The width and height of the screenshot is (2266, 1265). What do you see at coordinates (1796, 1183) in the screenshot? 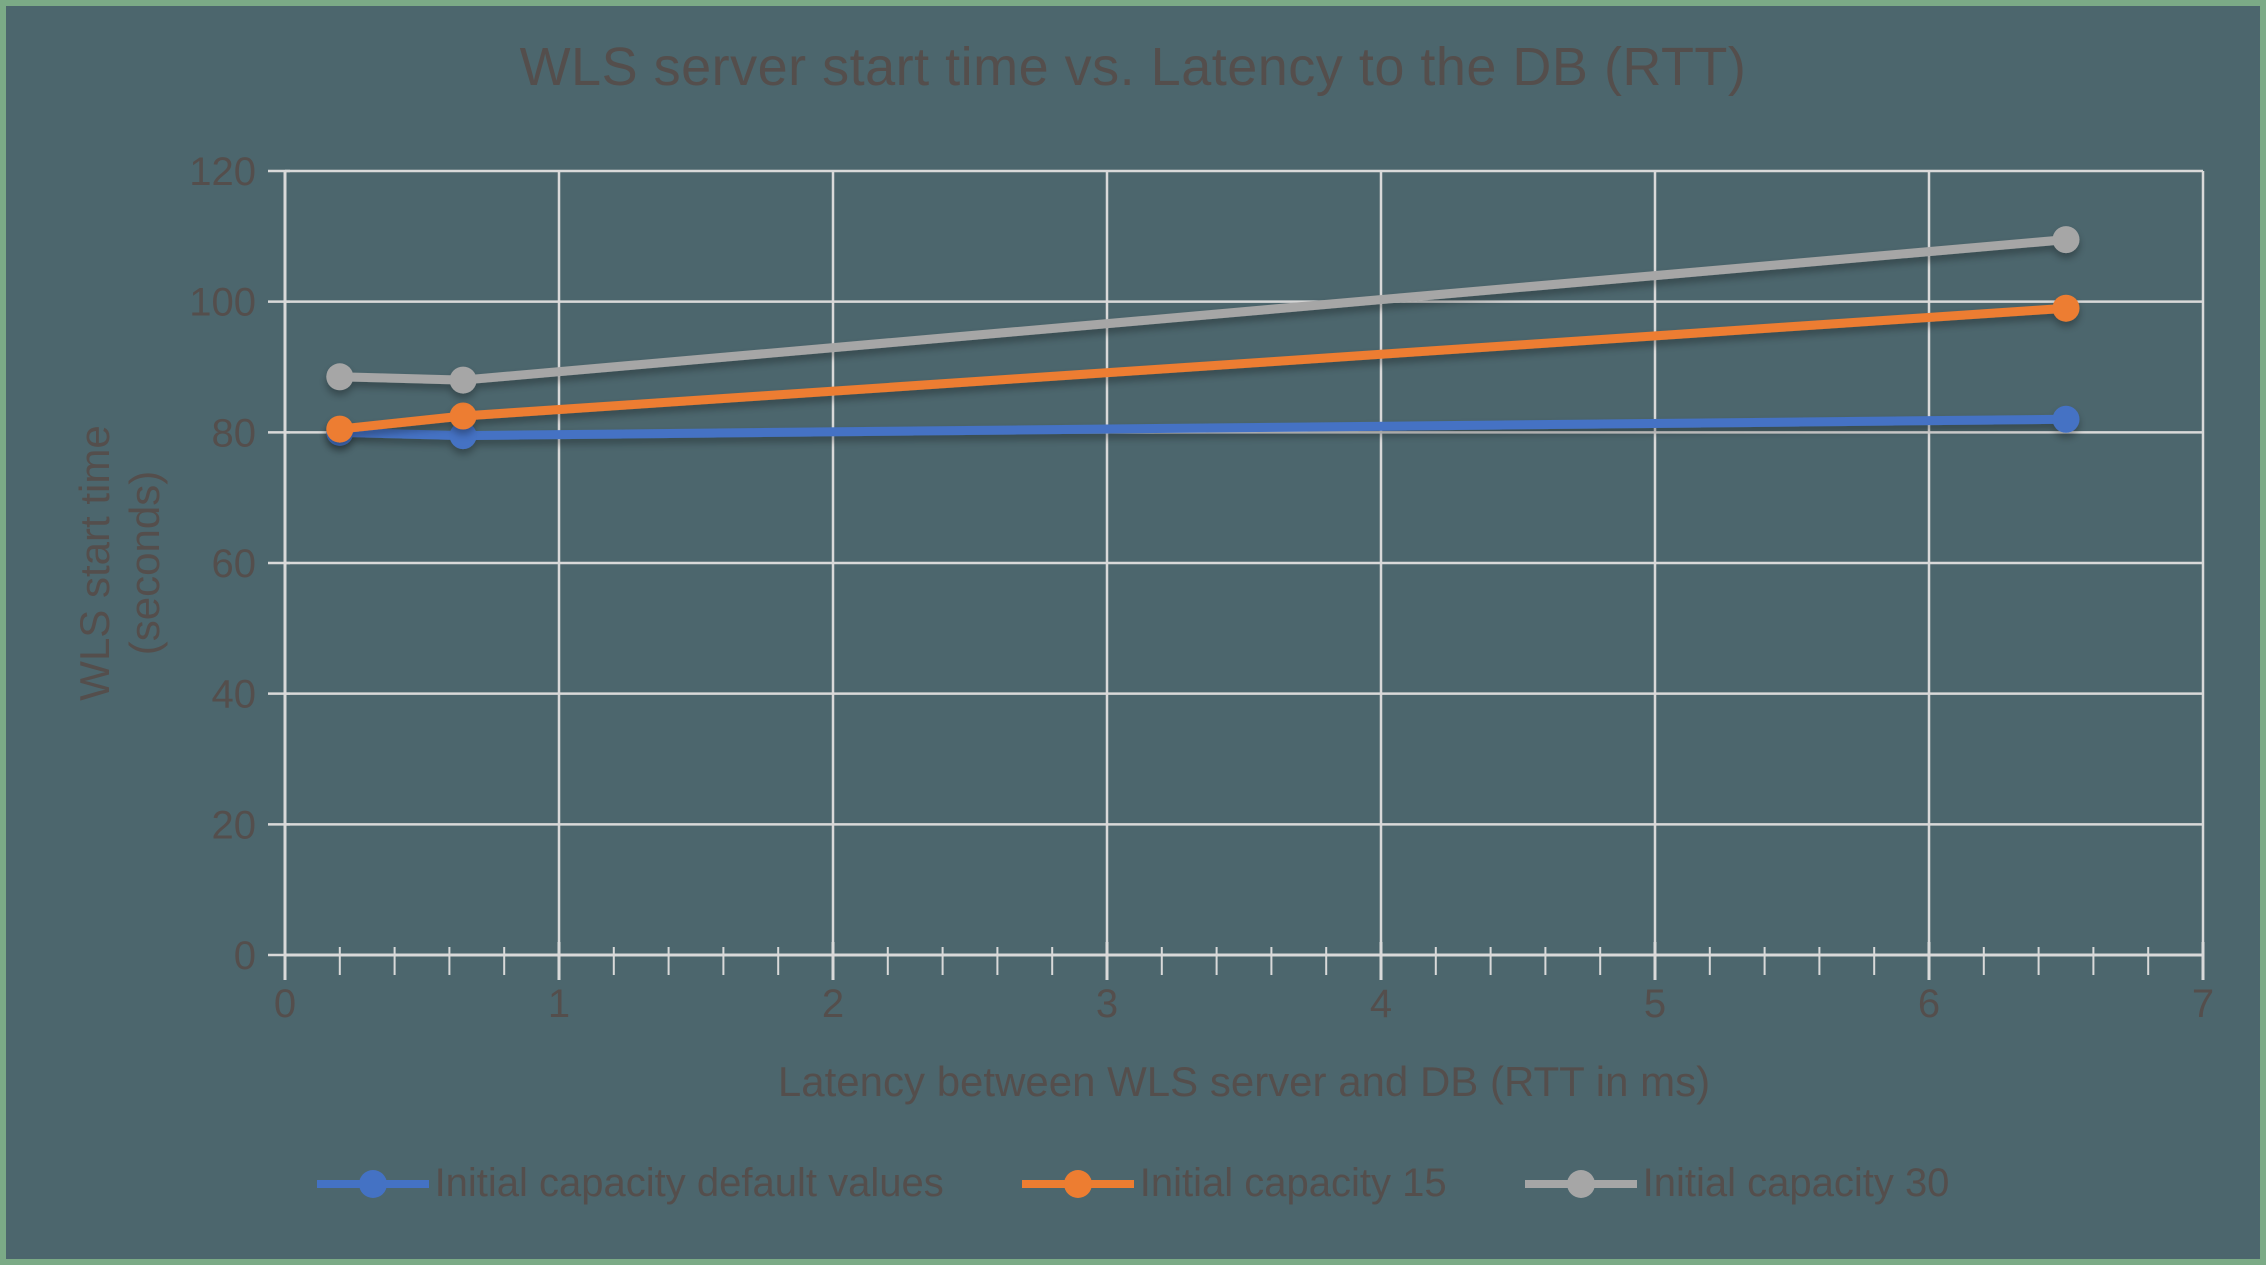
I see `legend-label: Initial capacity 30` at bounding box center [1796, 1183].